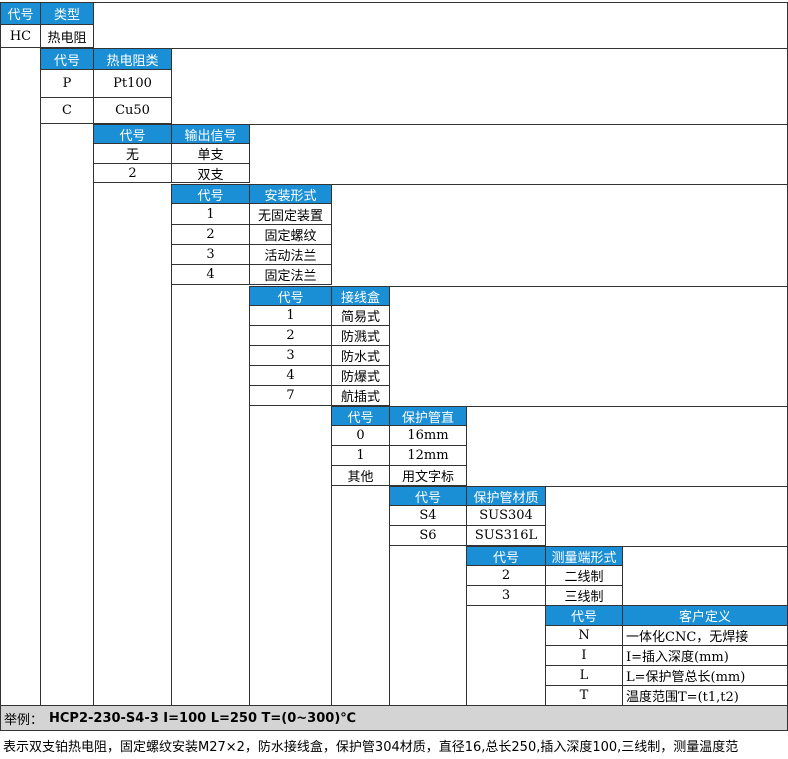  Describe the element at coordinates (290, 234) in the screenshot. I see `value-cell: 固定螺纹` at that location.